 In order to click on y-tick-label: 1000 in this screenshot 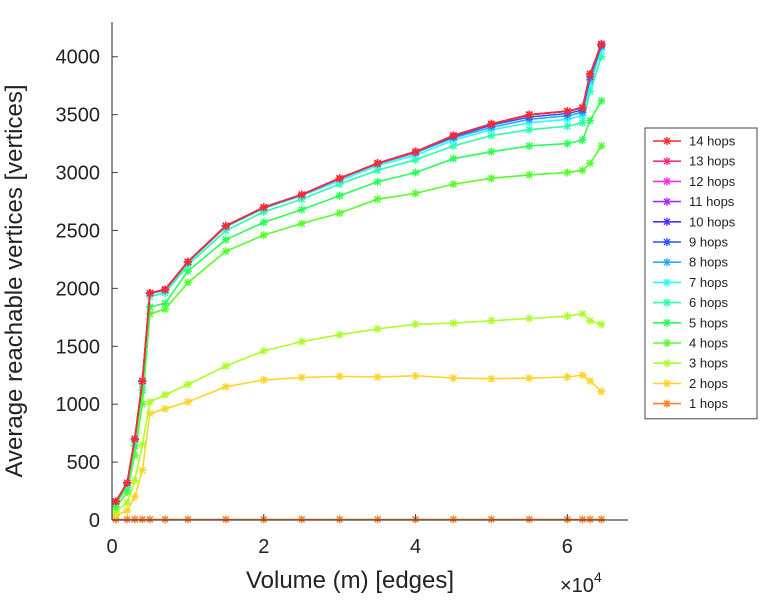, I will do `click(78, 405)`.